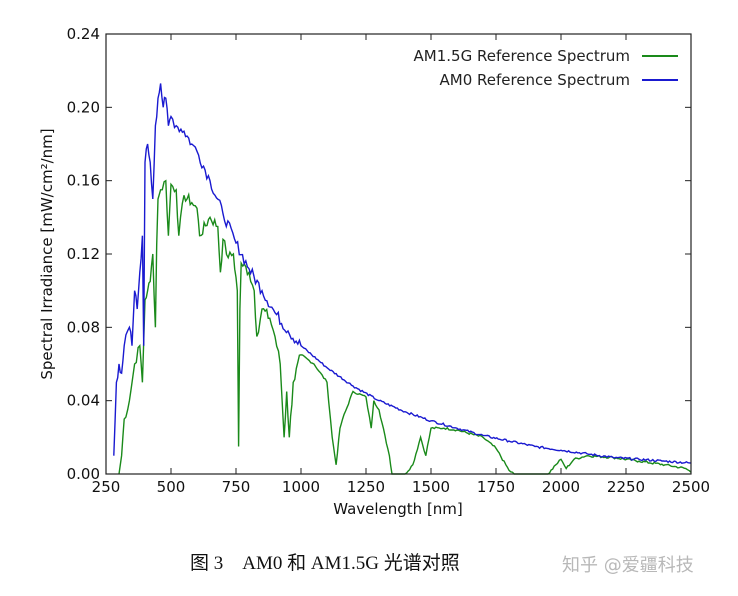 This screenshot has height=596, width=738. I want to click on x-tick-label: 500, so click(171, 487).